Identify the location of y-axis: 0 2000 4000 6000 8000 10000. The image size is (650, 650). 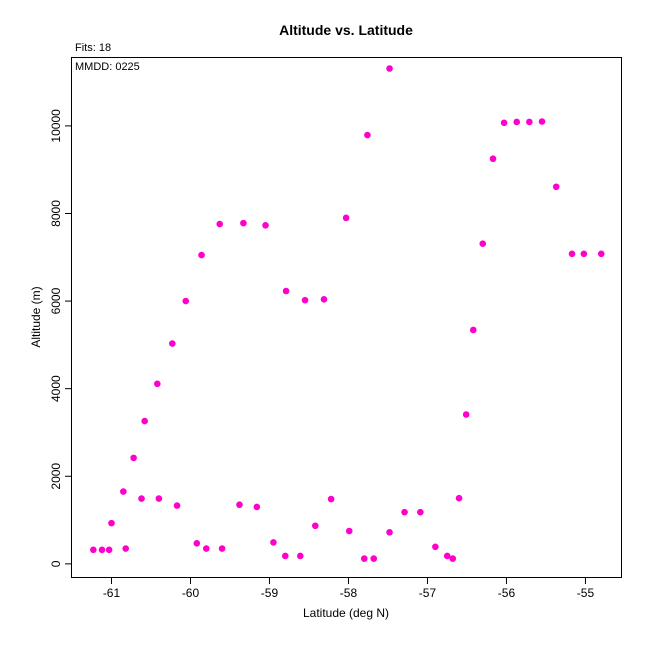
(60, 338).